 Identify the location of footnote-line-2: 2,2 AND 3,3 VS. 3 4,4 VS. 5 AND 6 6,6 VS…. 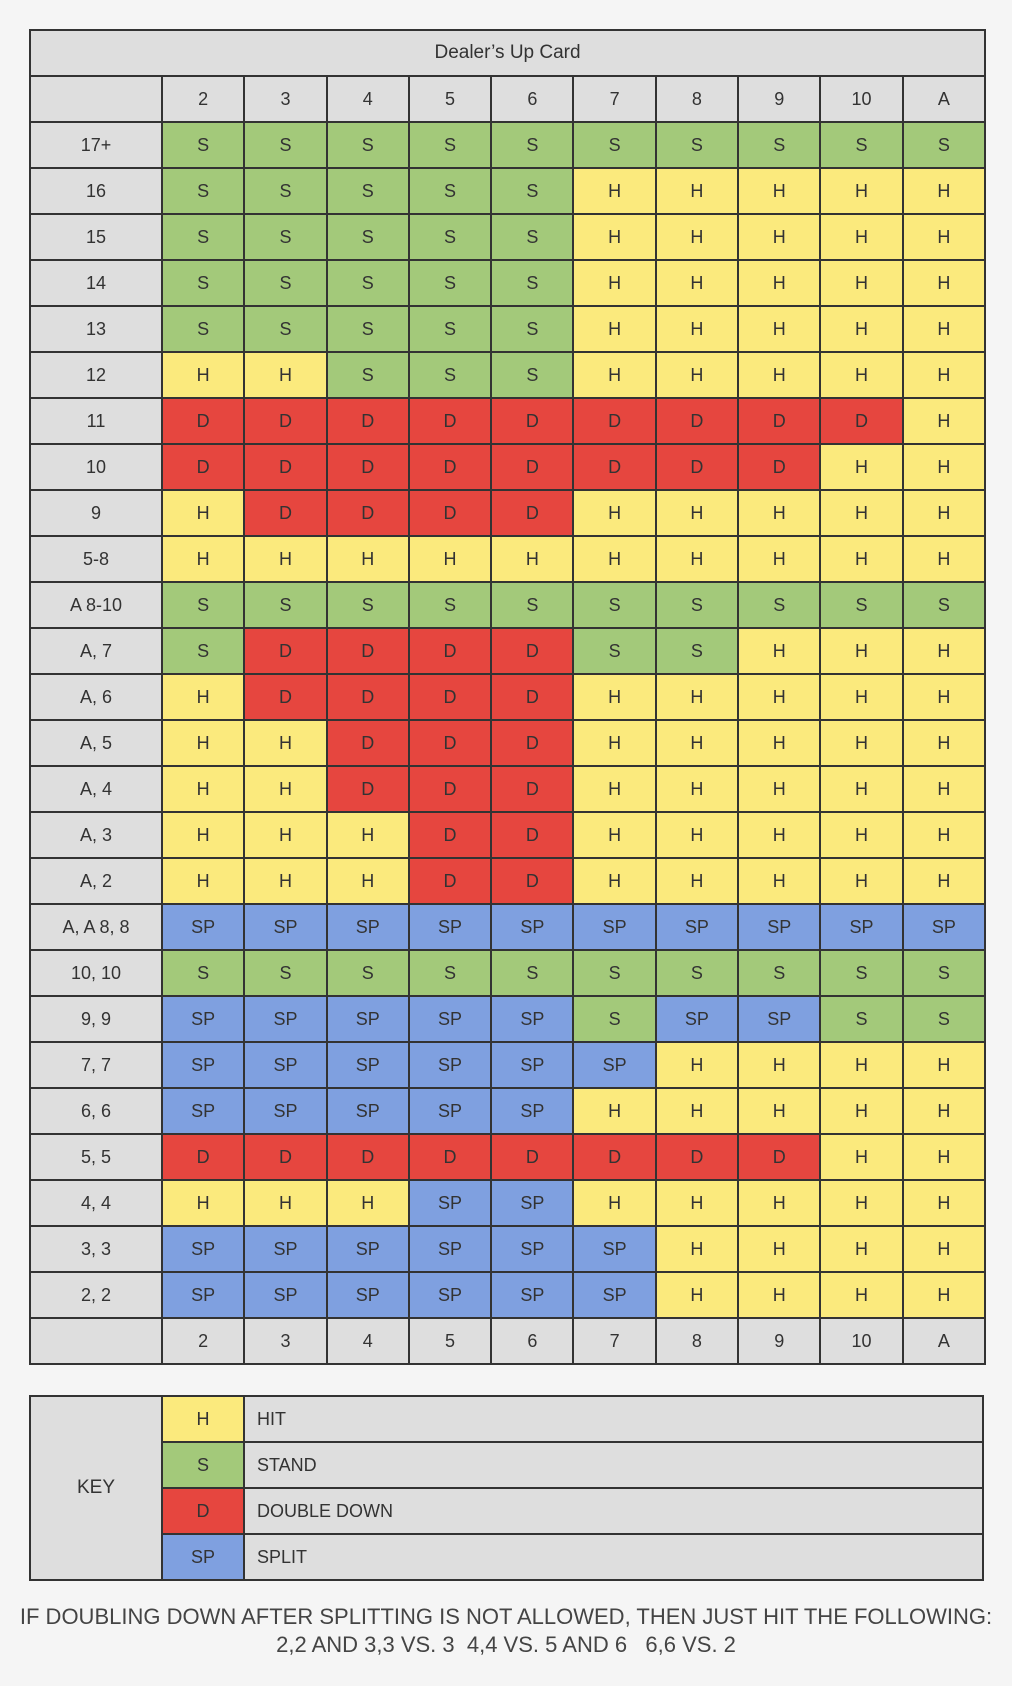
(506, 1644).